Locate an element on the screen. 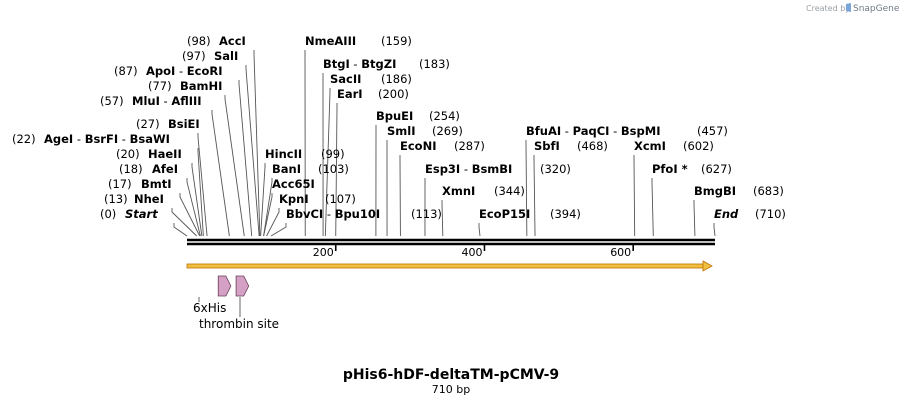 The image size is (903, 405). ruler-tick-label: 200 is located at coordinates (323, 252).